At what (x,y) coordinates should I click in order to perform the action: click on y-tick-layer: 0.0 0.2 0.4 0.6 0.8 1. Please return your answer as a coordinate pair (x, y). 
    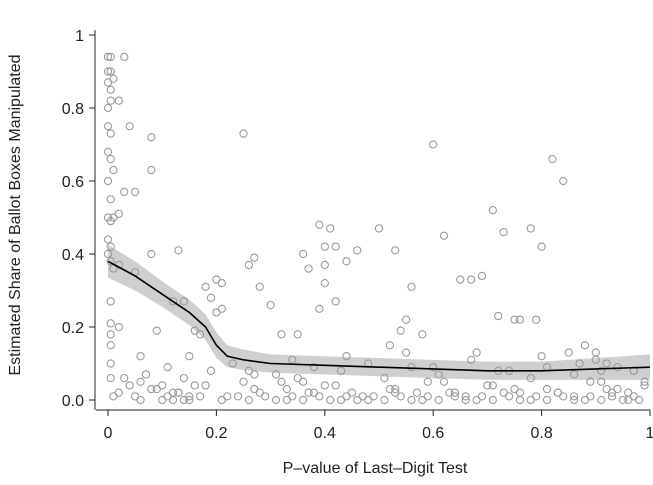
    Looking at the image, I should click on (78, 219).